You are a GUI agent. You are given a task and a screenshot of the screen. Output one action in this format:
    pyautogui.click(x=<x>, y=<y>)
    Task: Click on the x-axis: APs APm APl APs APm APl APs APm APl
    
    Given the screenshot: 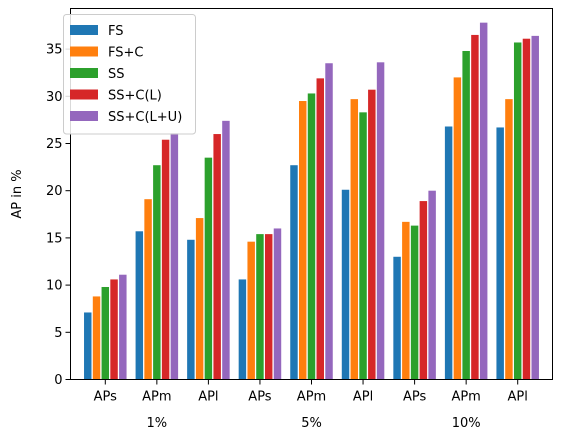 What is the action you would take?
    pyautogui.click(x=311, y=392)
    